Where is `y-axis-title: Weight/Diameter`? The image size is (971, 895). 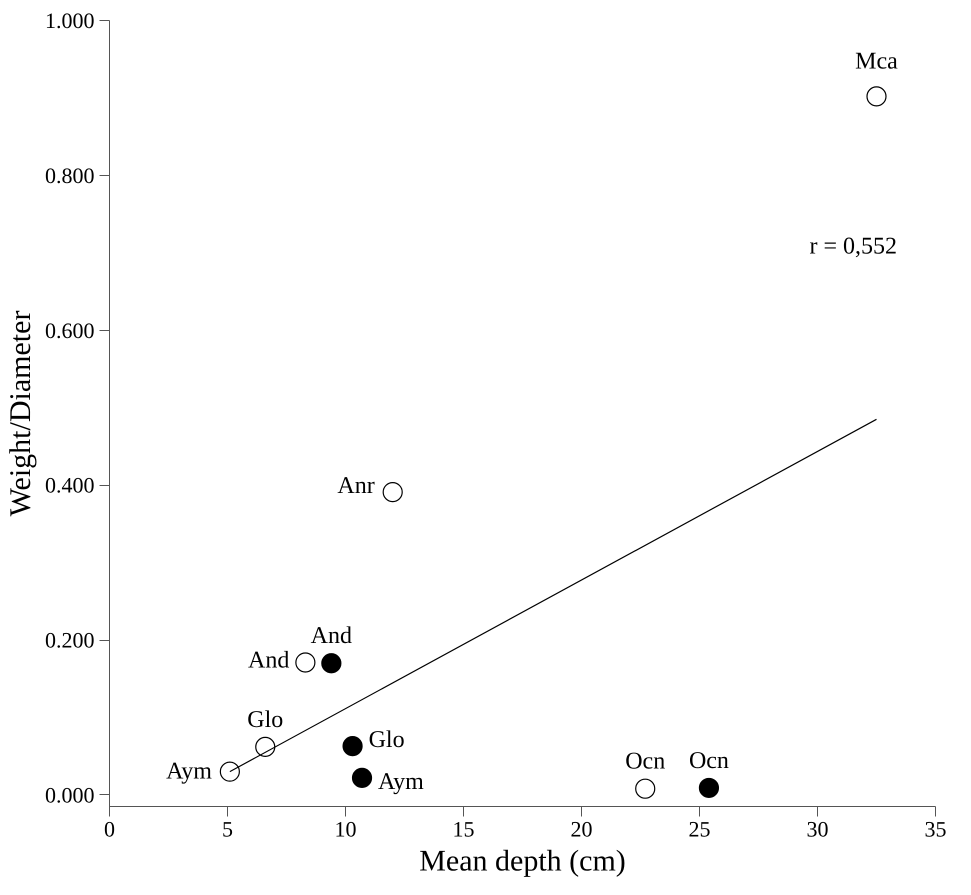 y-axis-title: Weight/Diameter is located at coordinates (20, 413).